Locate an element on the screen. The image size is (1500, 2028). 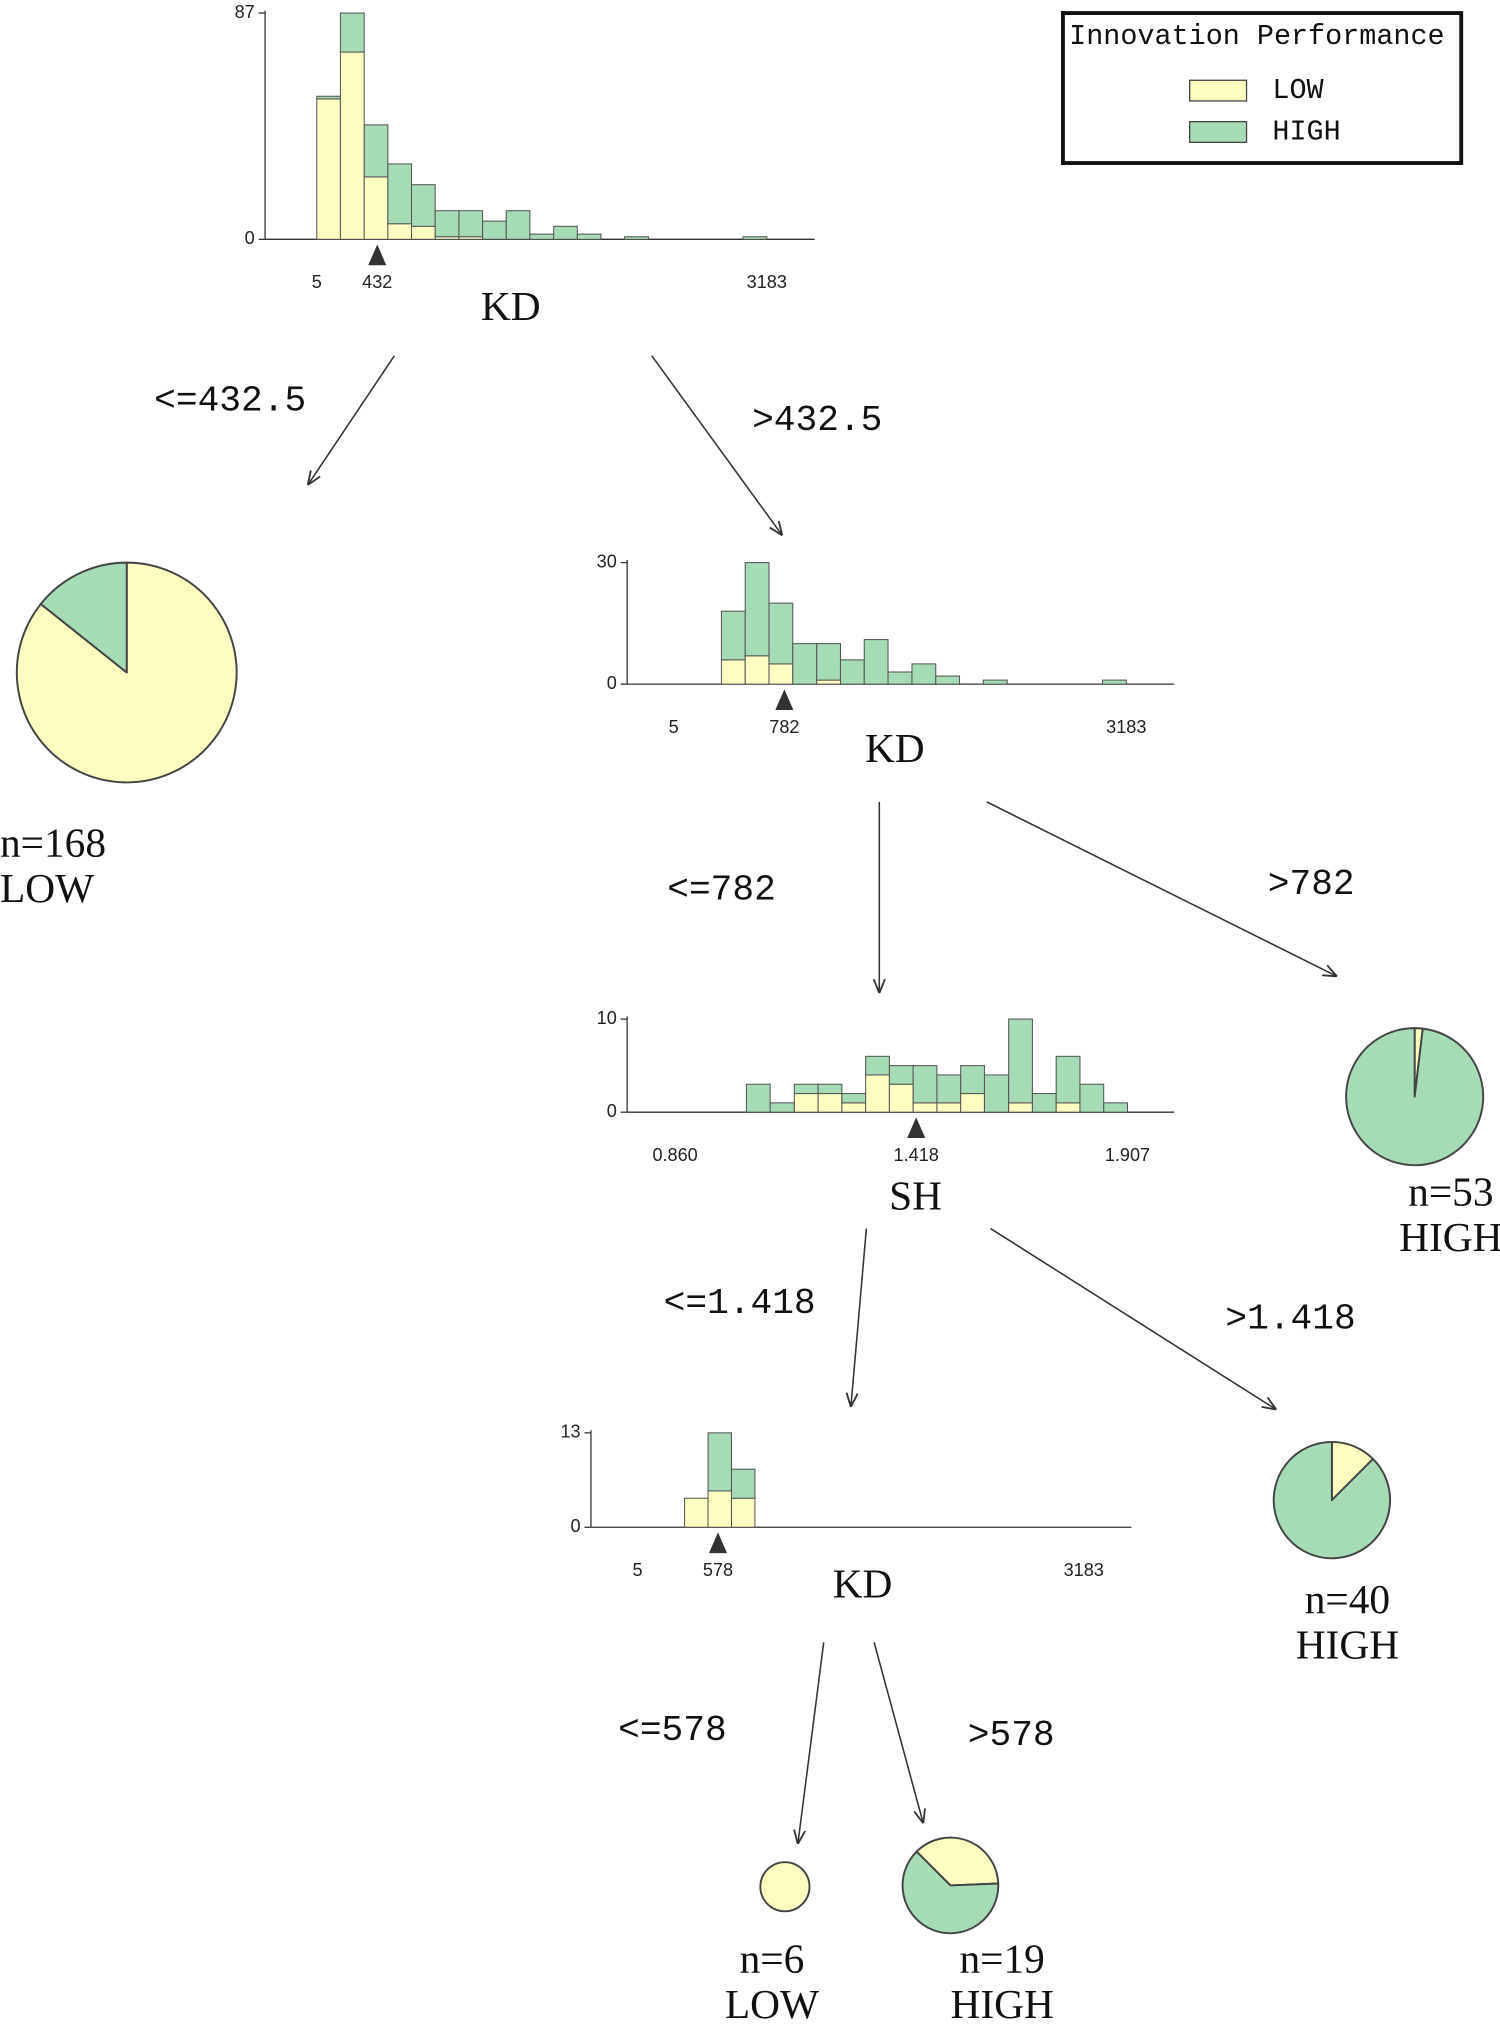
y-tick-label: 87 is located at coordinates (245, 12).